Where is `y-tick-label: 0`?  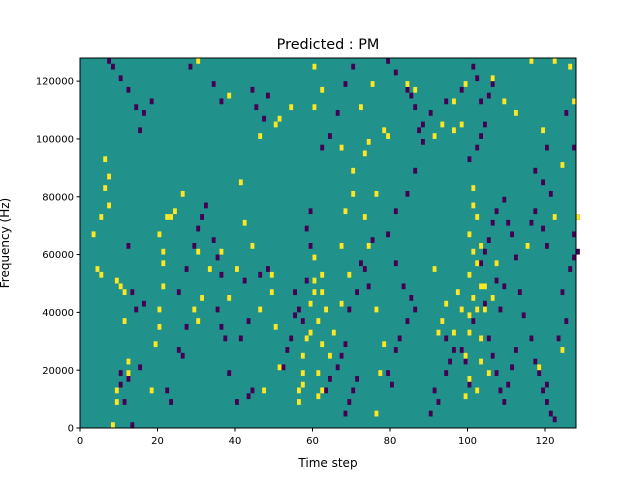 y-tick-label: 0 is located at coordinates (71, 429).